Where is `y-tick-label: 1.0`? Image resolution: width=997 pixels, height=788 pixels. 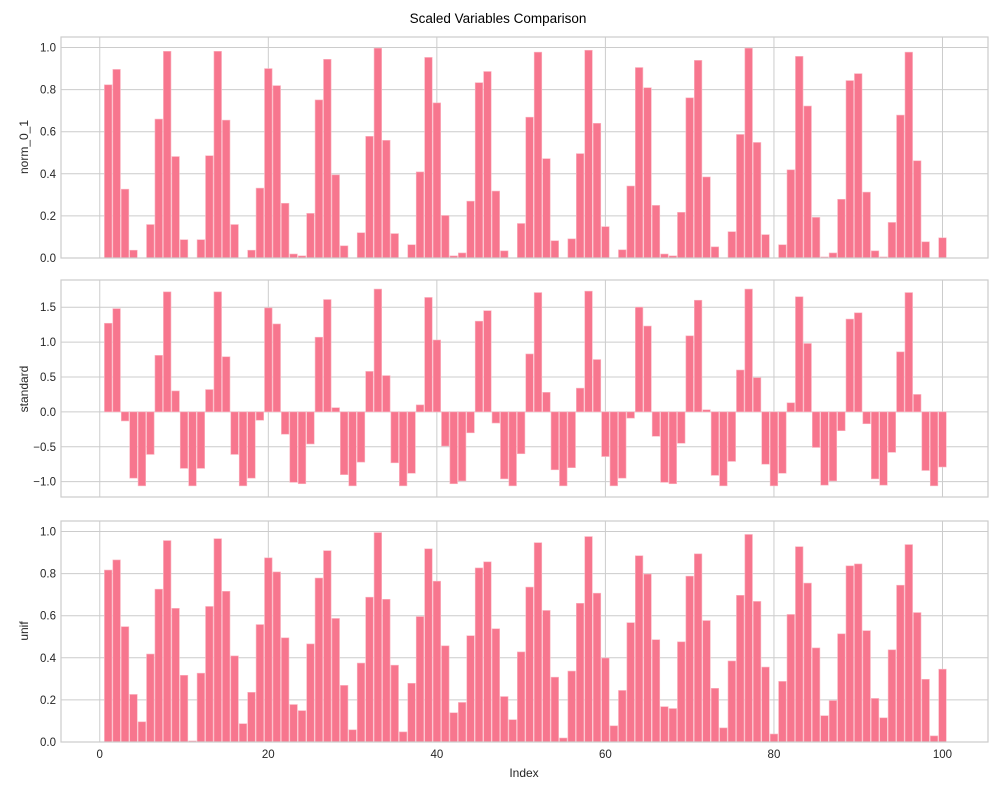 y-tick-label: 1.0 is located at coordinates (48, 533).